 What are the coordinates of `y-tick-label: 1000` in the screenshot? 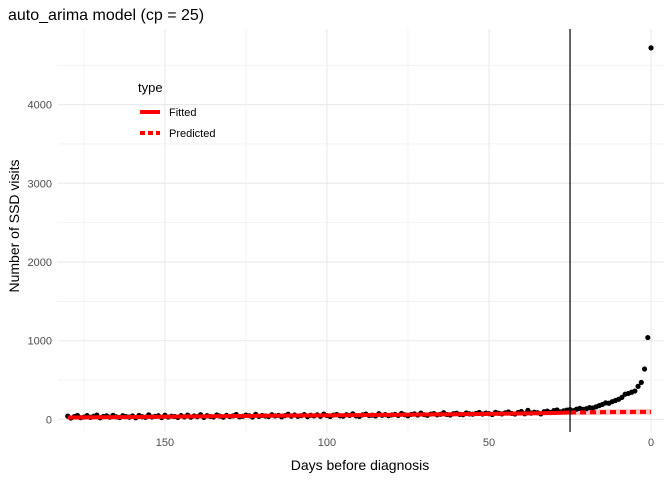 It's located at (40, 342).